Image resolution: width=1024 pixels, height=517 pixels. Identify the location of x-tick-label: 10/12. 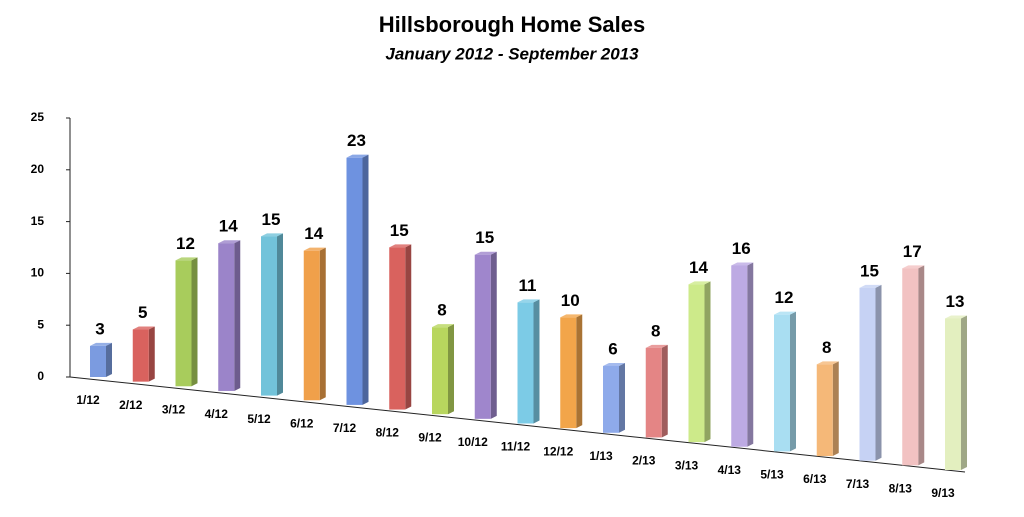
(473, 442).